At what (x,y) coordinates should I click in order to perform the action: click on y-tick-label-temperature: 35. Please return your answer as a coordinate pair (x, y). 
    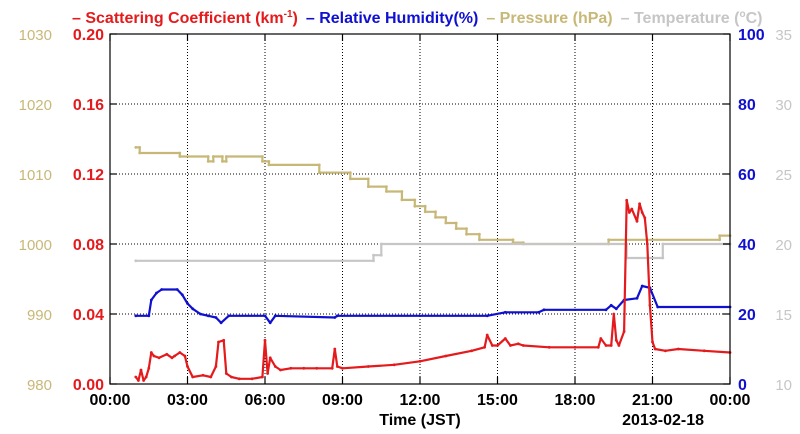
    Looking at the image, I should click on (783, 35).